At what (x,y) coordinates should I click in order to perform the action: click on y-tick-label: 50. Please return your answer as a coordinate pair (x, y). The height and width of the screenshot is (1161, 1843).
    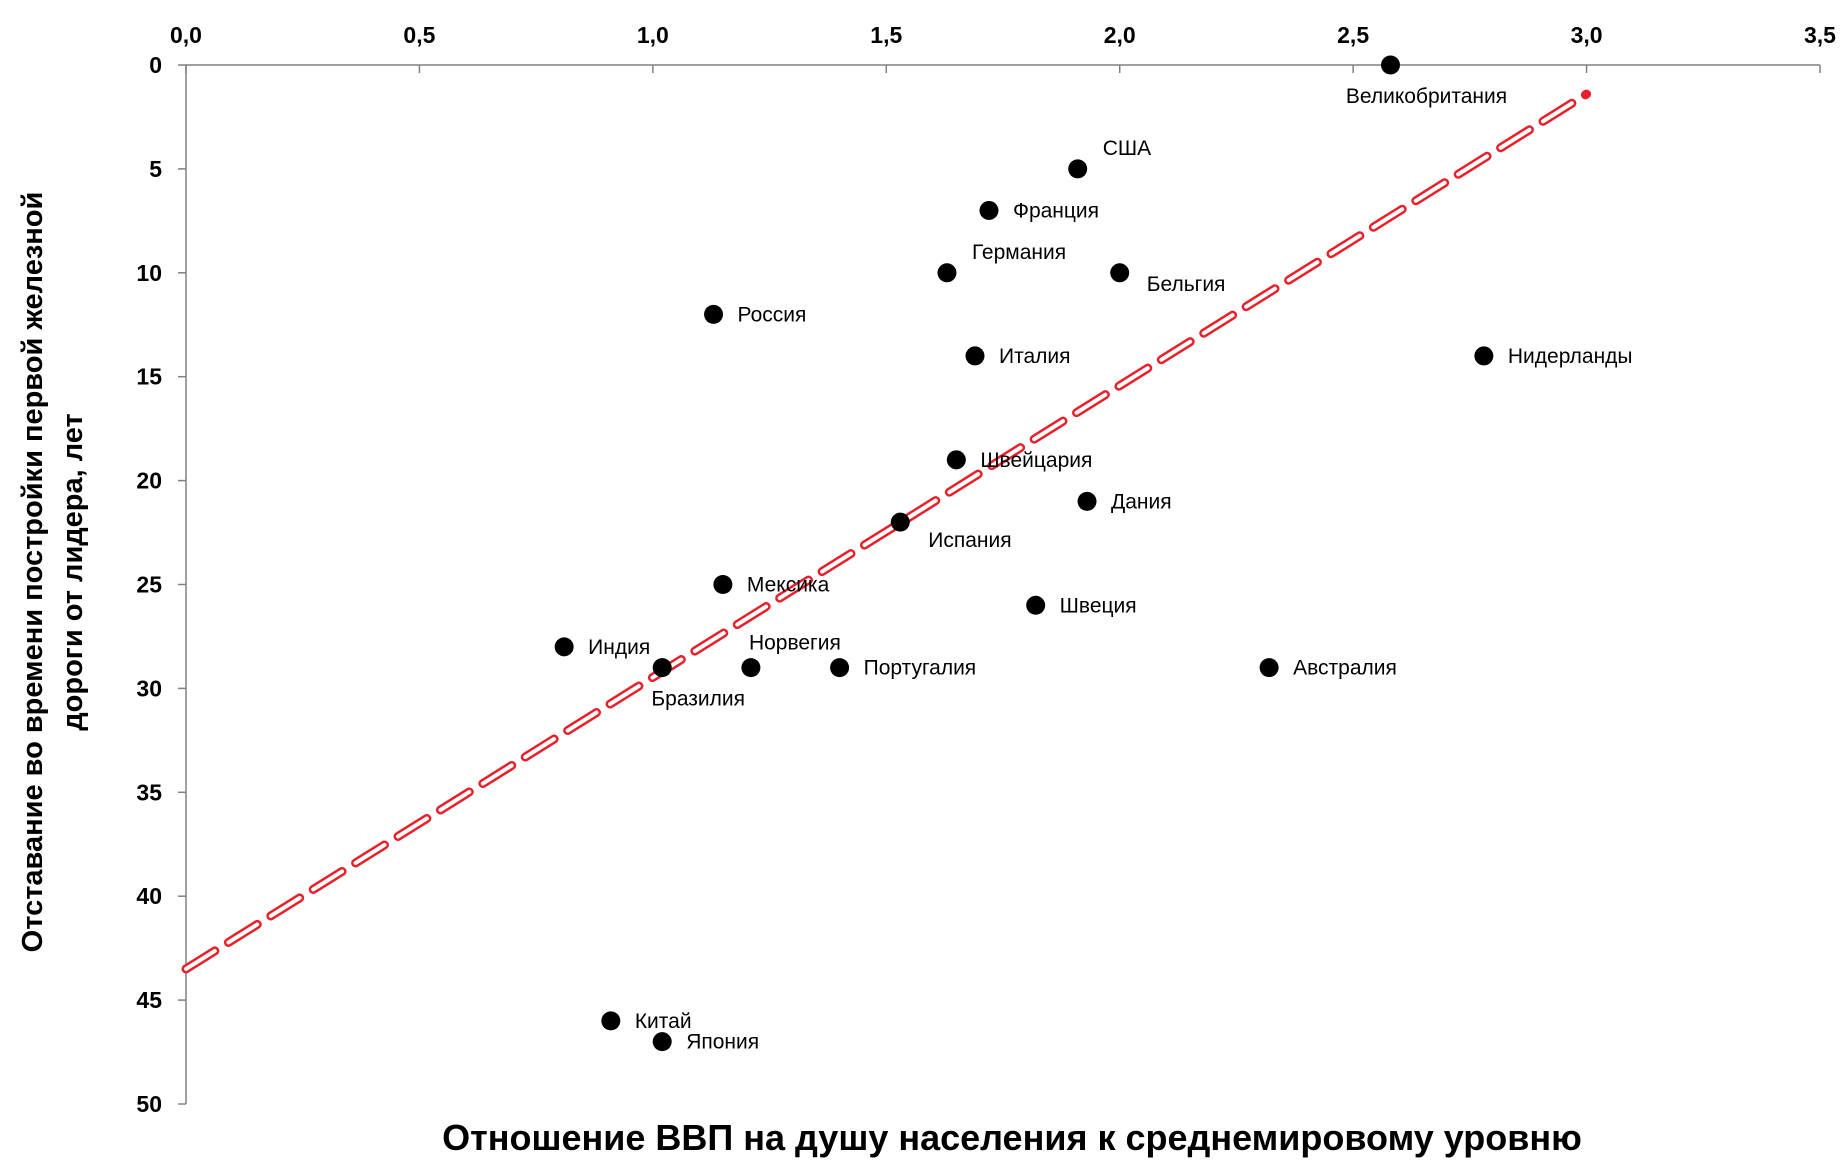
    Looking at the image, I should click on (149, 1104).